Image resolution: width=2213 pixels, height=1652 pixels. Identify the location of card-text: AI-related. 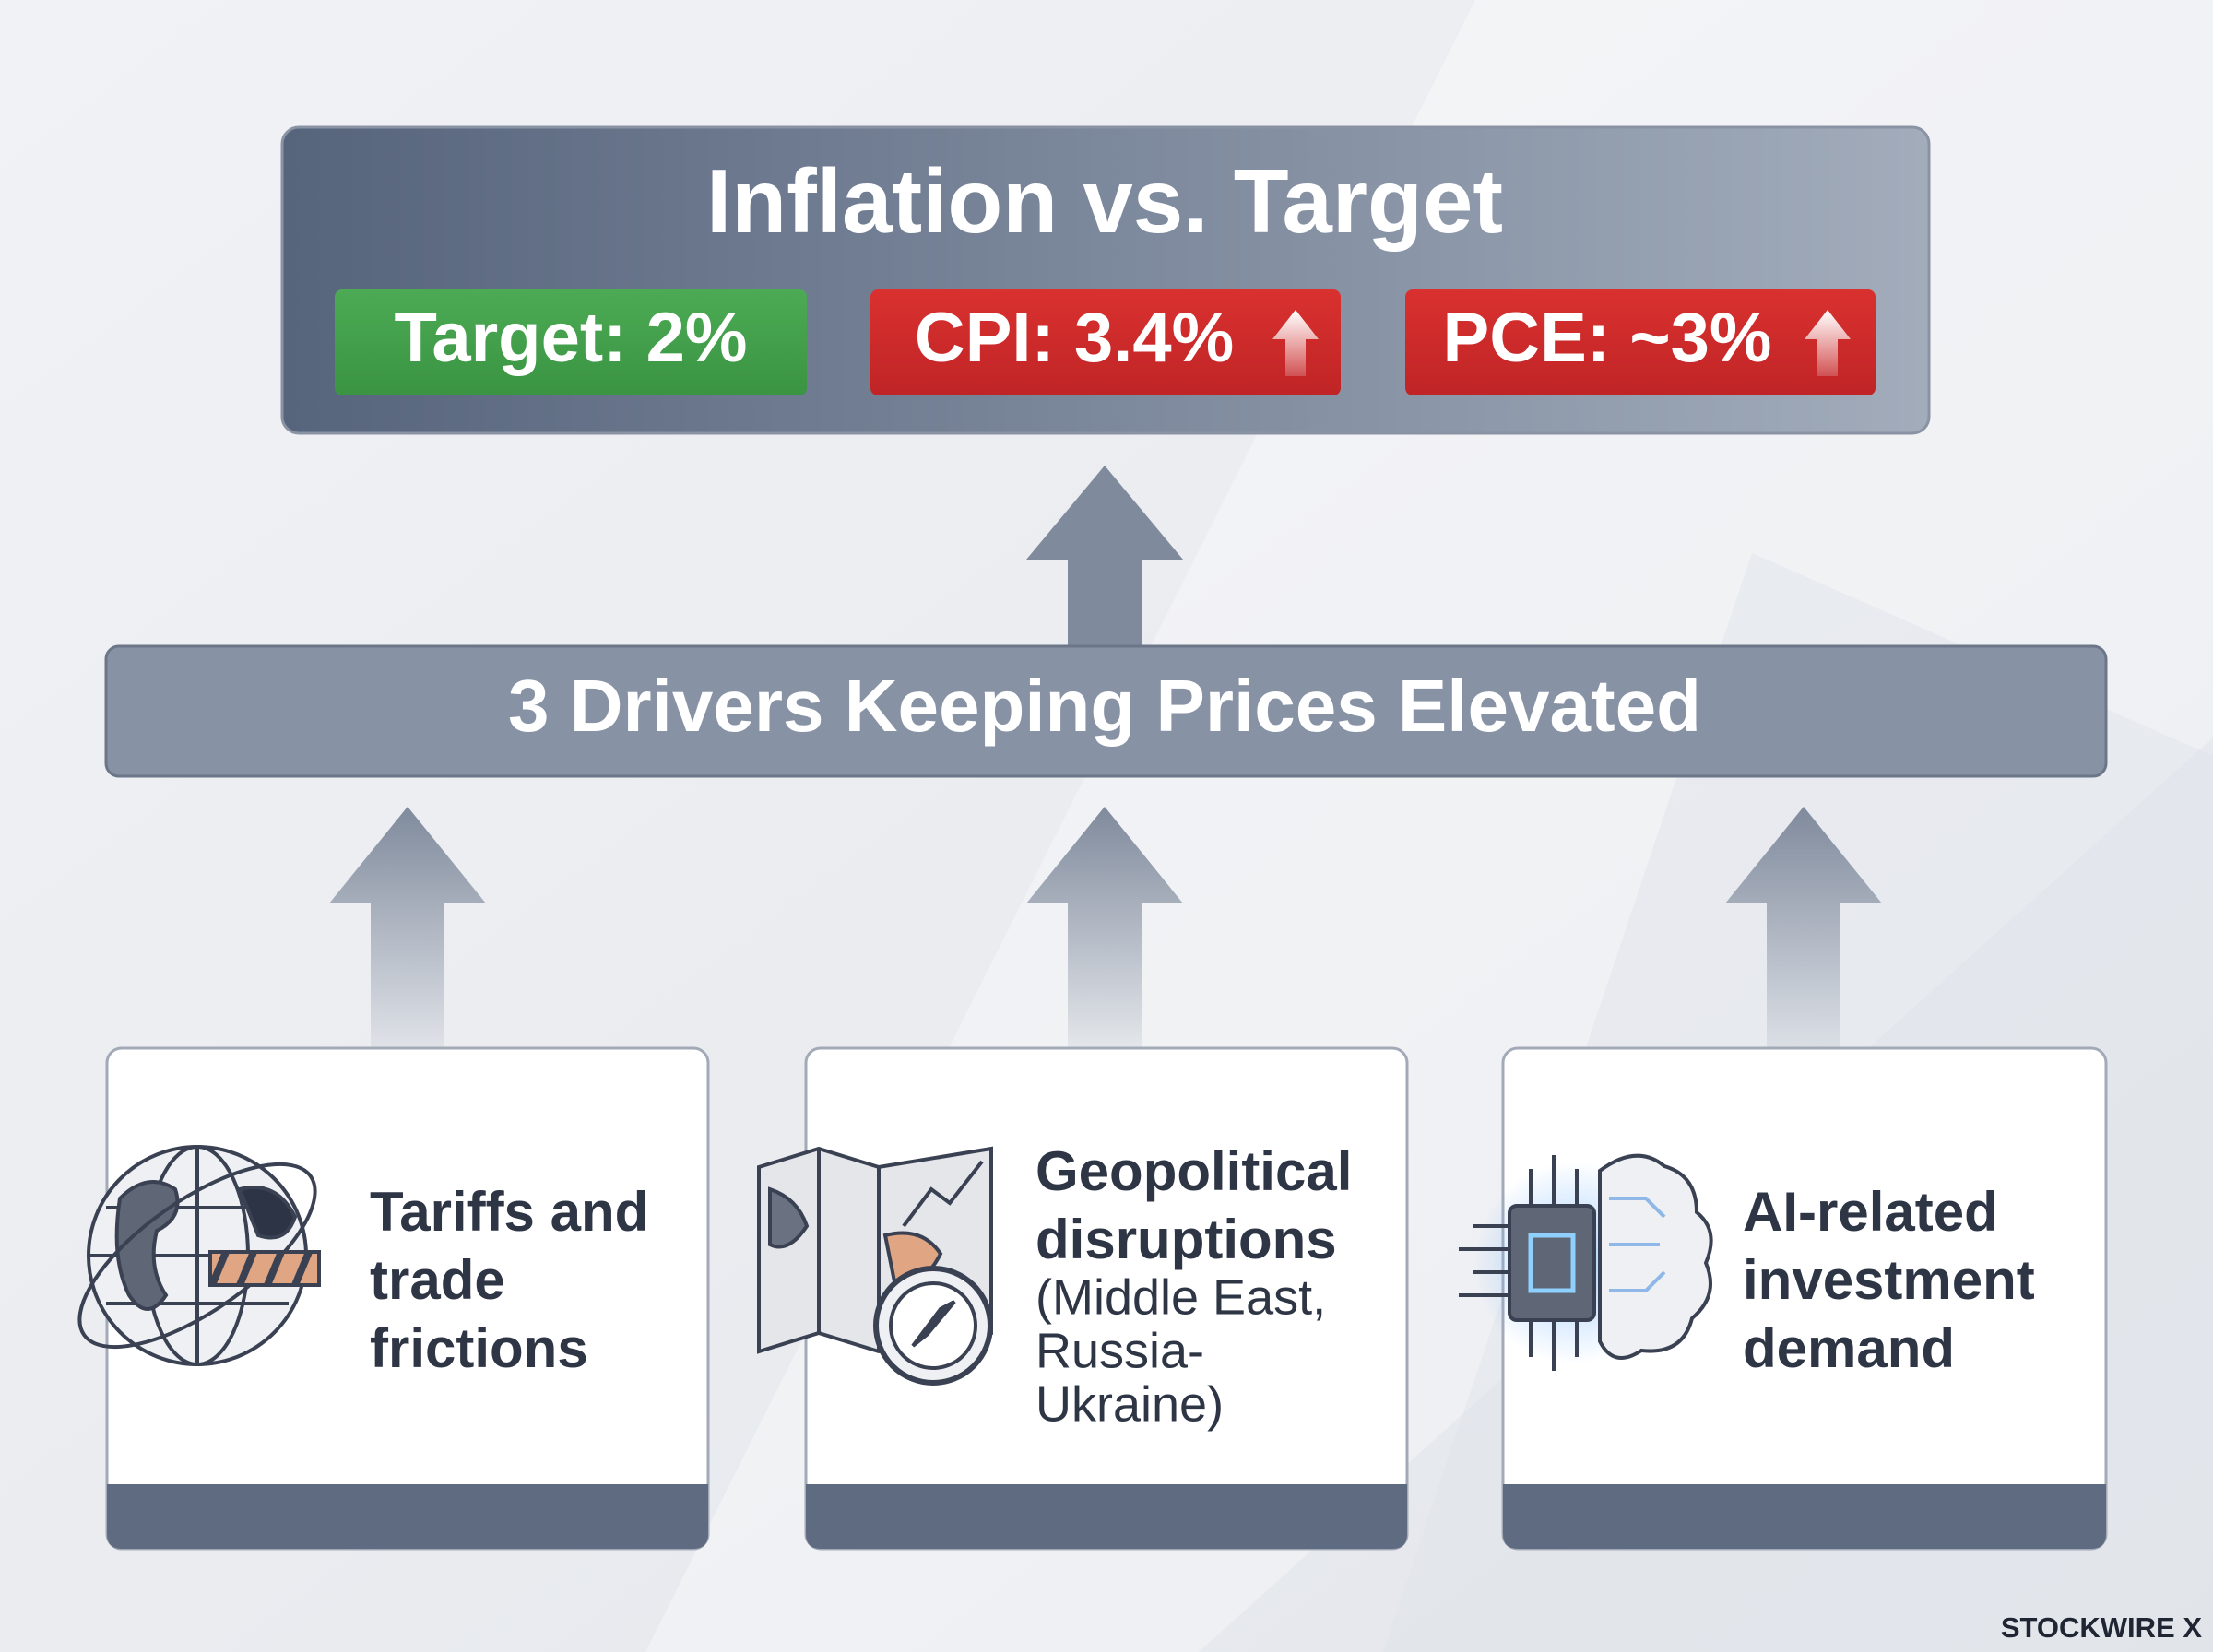
(1870, 1212).